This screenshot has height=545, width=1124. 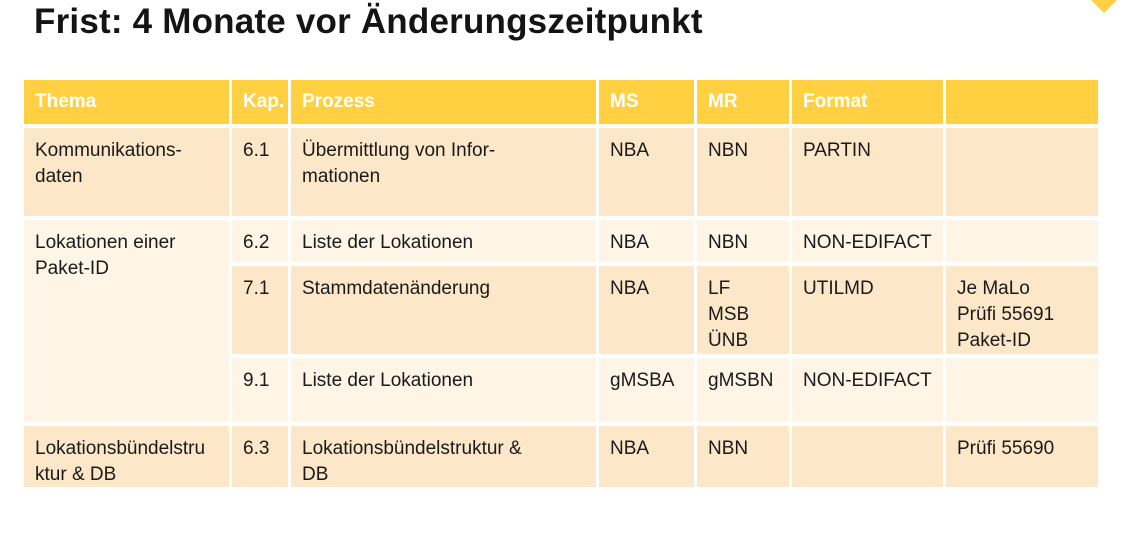 What do you see at coordinates (743, 310) in the screenshot?
I see `cell-mr: LF MSB ÜNB` at bounding box center [743, 310].